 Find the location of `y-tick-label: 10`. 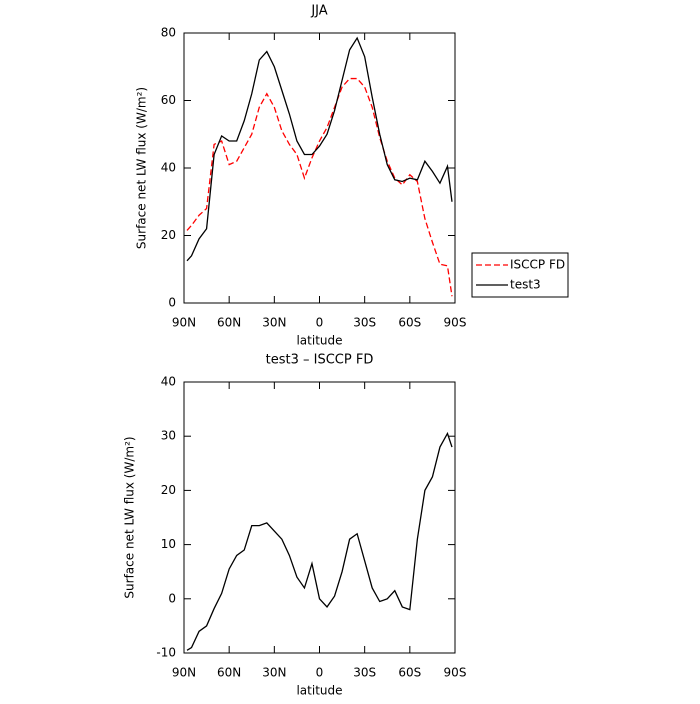

y-tick-label: 10 is located at coordinates (168, 544).